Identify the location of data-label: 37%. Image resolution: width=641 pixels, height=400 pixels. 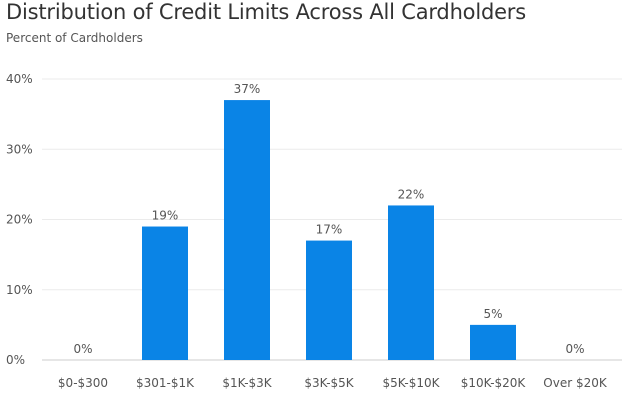
(247, 89).